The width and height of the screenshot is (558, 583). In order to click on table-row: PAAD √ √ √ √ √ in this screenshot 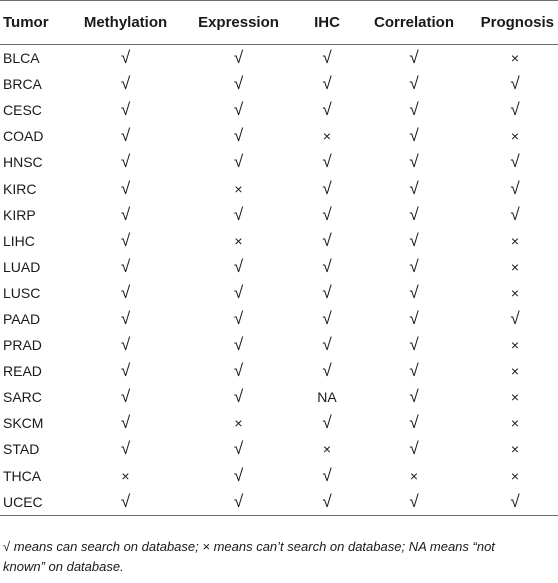, I will do `click(279, 319)`.